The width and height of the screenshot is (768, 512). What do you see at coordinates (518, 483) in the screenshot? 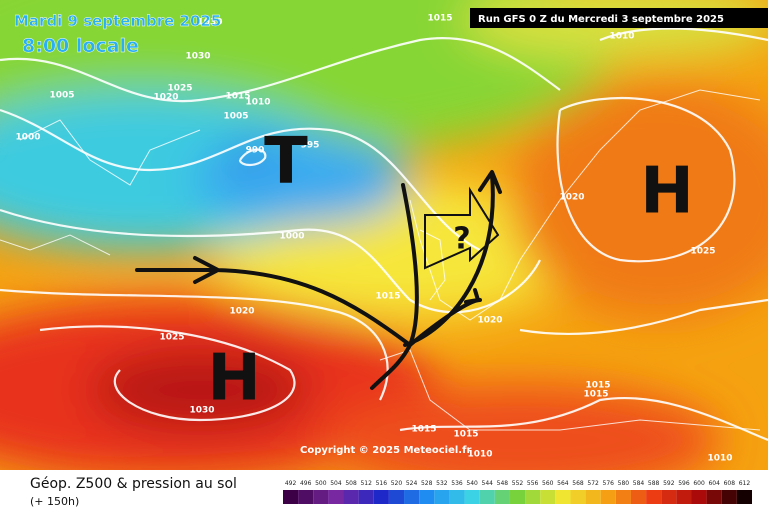
I see `scale-label: 552` at bounding box center [518, 483].